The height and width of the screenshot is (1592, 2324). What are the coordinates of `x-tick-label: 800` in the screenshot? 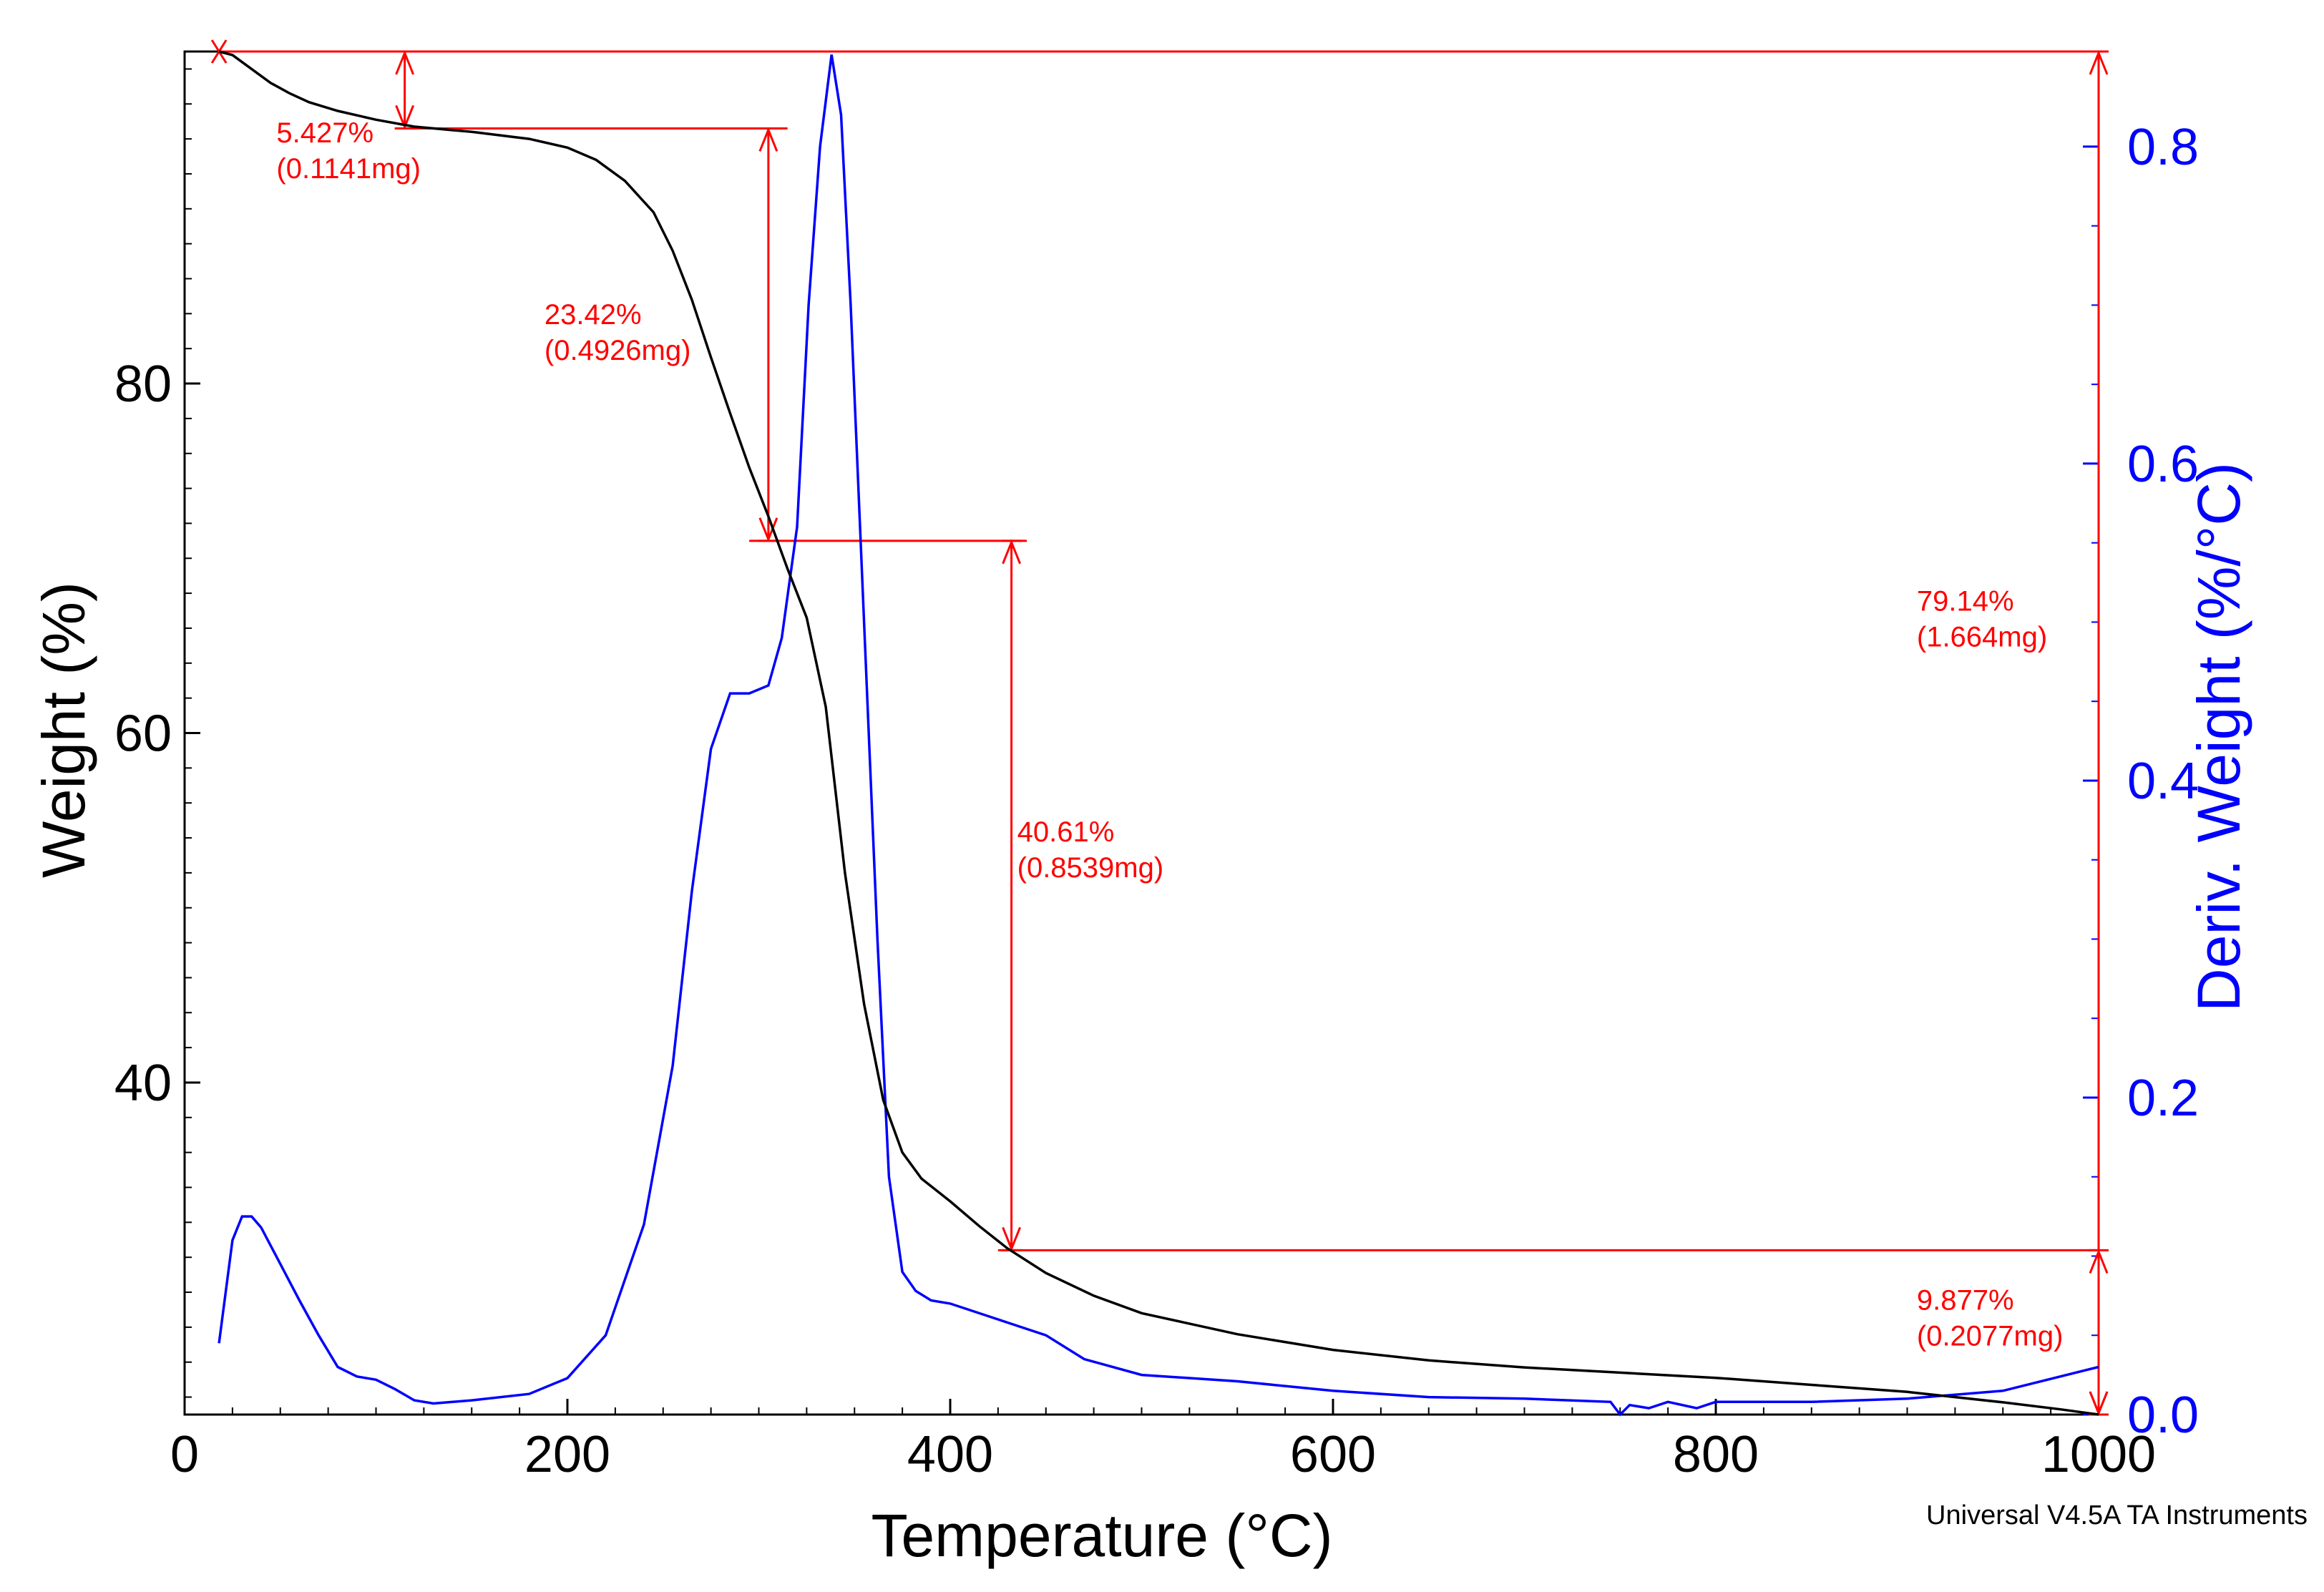 It's located at (1716, 1454).